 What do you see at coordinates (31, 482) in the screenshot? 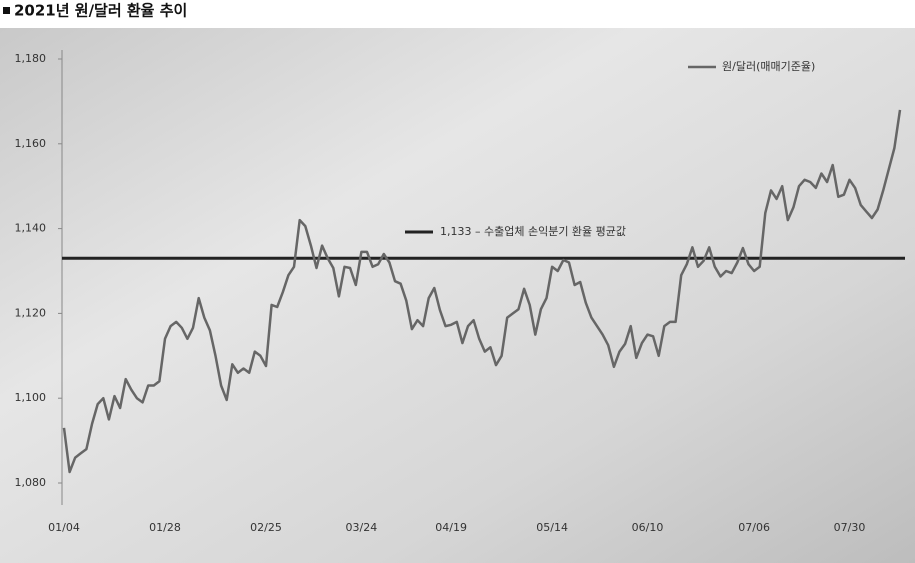
I see `y-tick-label: 1,080` at bounding box center [31, 482].